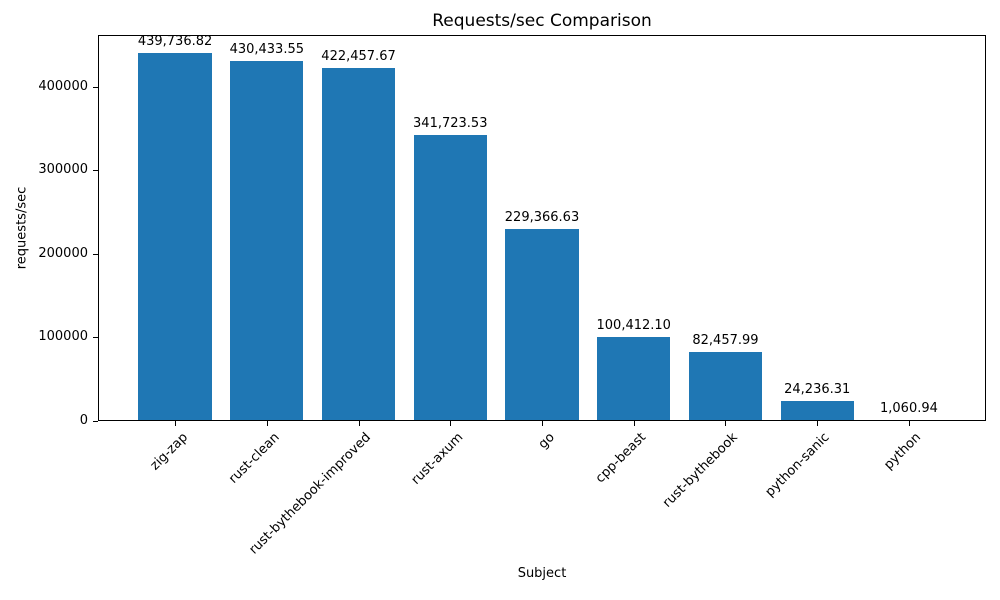 This screenshot has height=600, width=1000. What do you see at coordinates (63, 169) in the screenshot?
I see `y-tick-label: 300000` at bounding box center [63, 169].